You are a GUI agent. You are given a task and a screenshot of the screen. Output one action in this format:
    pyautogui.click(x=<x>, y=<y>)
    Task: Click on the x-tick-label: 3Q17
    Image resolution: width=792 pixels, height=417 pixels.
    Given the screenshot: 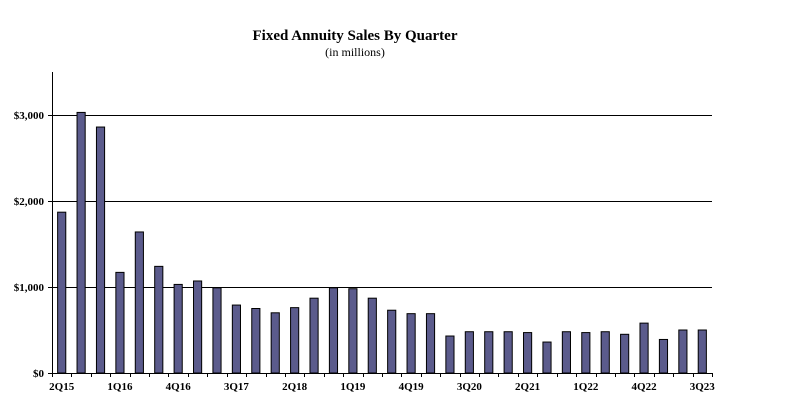 What is the action you would take?
    pyautogui.click(x=237, y=387)
    